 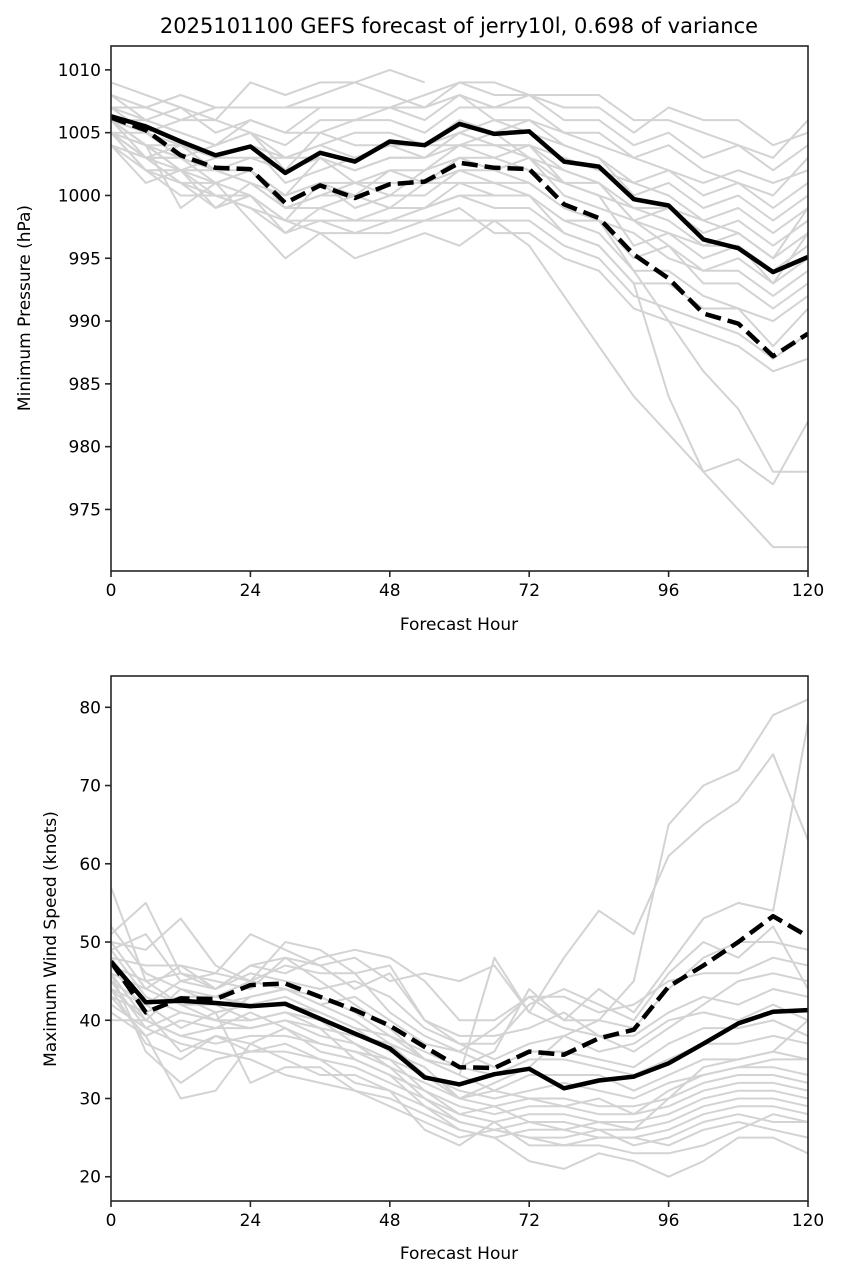 I want to click on pressure-x-tick-label: 96, so click(x=669, y=591).